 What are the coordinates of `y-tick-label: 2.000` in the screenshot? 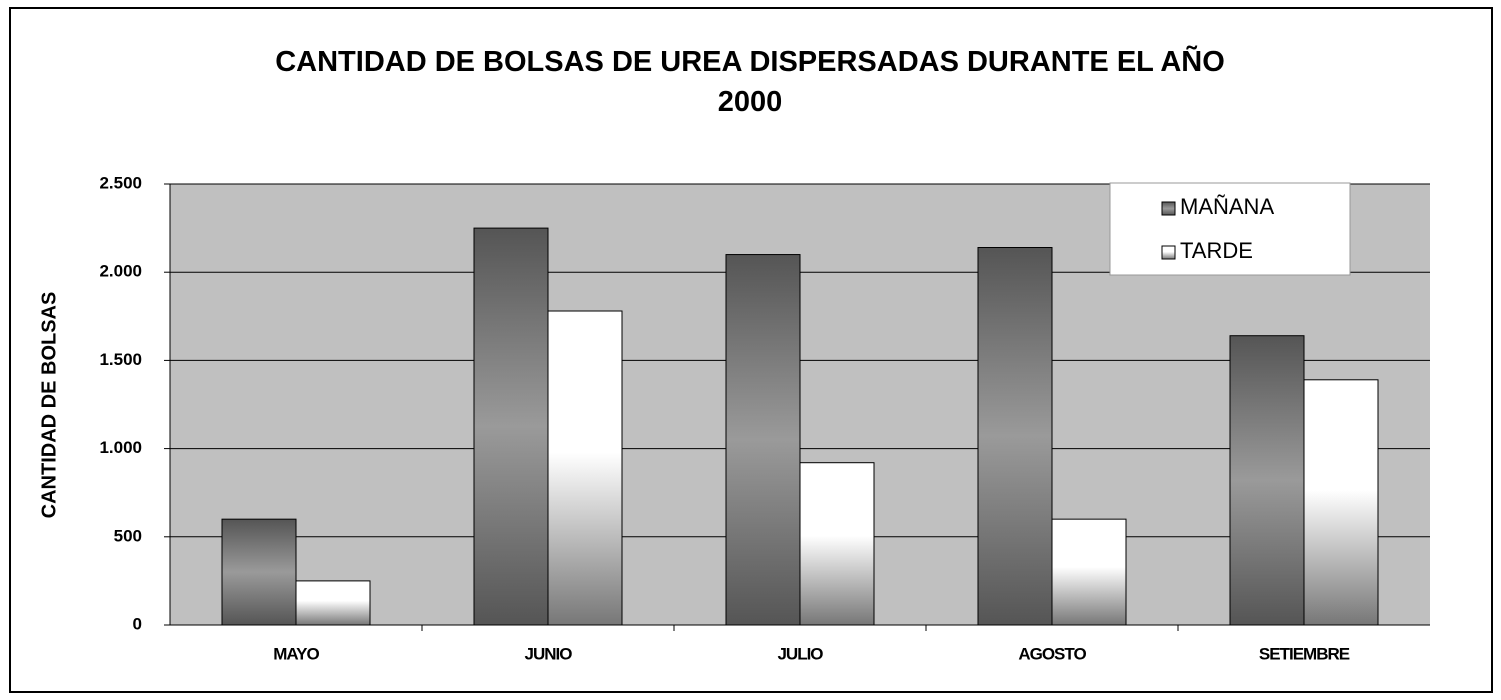 It's located at (120, 271).